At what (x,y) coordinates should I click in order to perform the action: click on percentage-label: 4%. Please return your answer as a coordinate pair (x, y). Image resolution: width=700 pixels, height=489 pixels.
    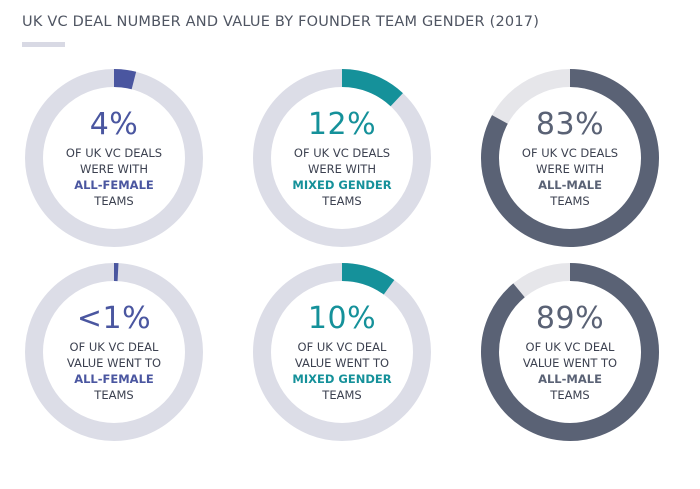
    Looking at the image, I should click on (114, 124).